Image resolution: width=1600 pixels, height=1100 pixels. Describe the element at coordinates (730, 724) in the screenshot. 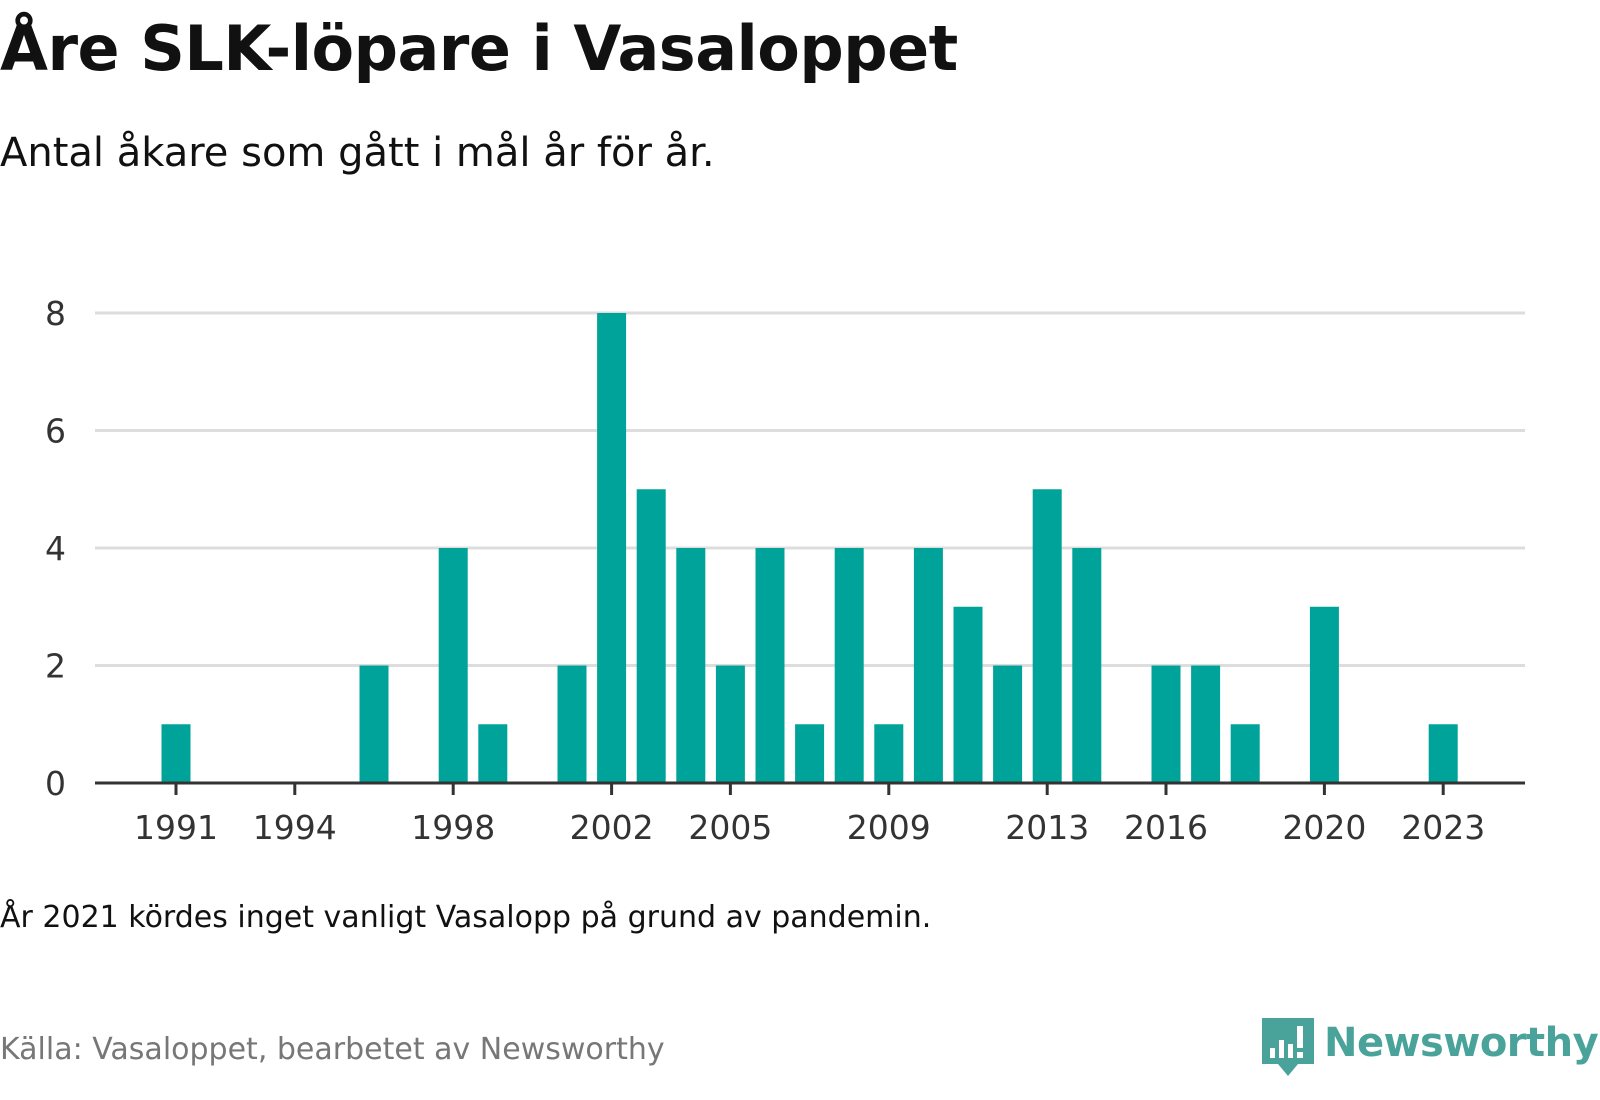

I see `bar-2005` at that location.